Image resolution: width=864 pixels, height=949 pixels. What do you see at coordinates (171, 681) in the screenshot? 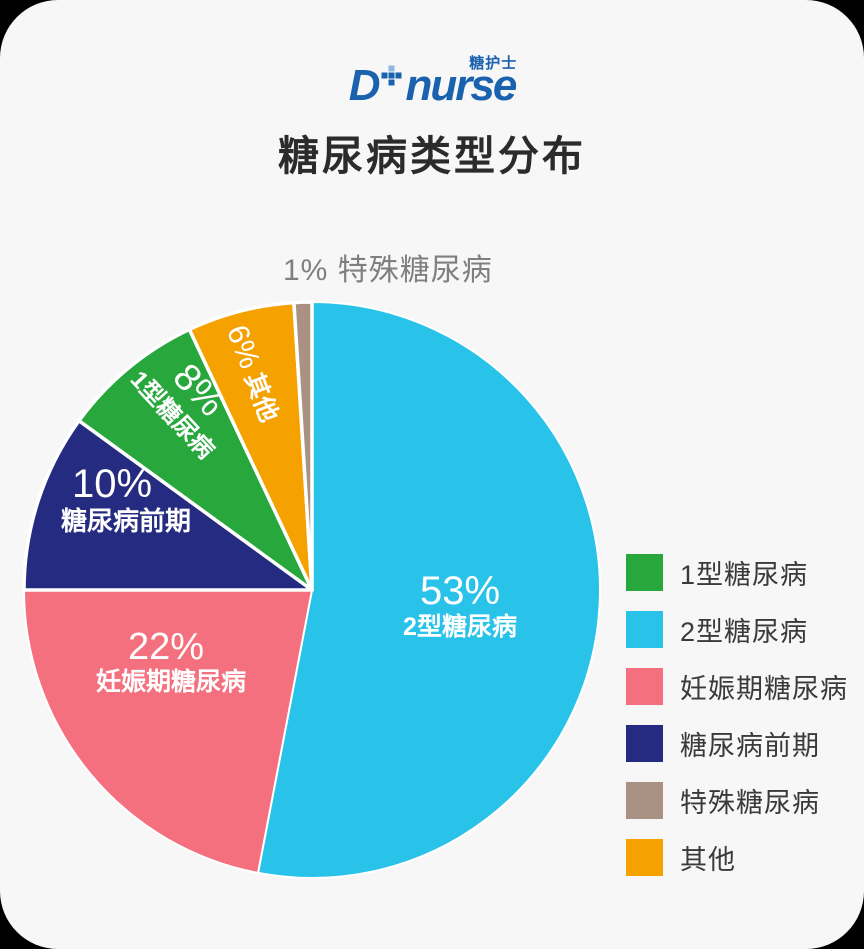
I see `pie-label-gestational-name: 妊娠期糖尿病` at bounding box center [171, 681].